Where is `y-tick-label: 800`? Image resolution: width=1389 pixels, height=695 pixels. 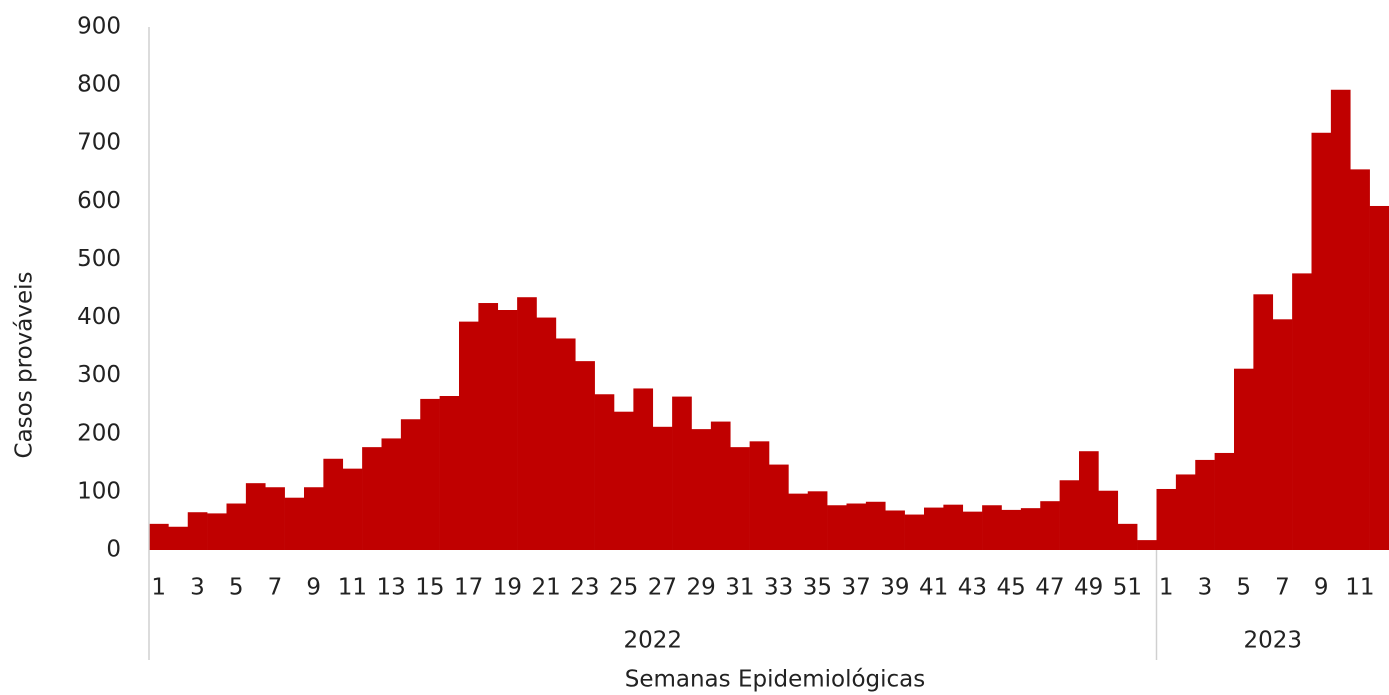
y-tick-label: 800 is located at coordinates (99, 85).